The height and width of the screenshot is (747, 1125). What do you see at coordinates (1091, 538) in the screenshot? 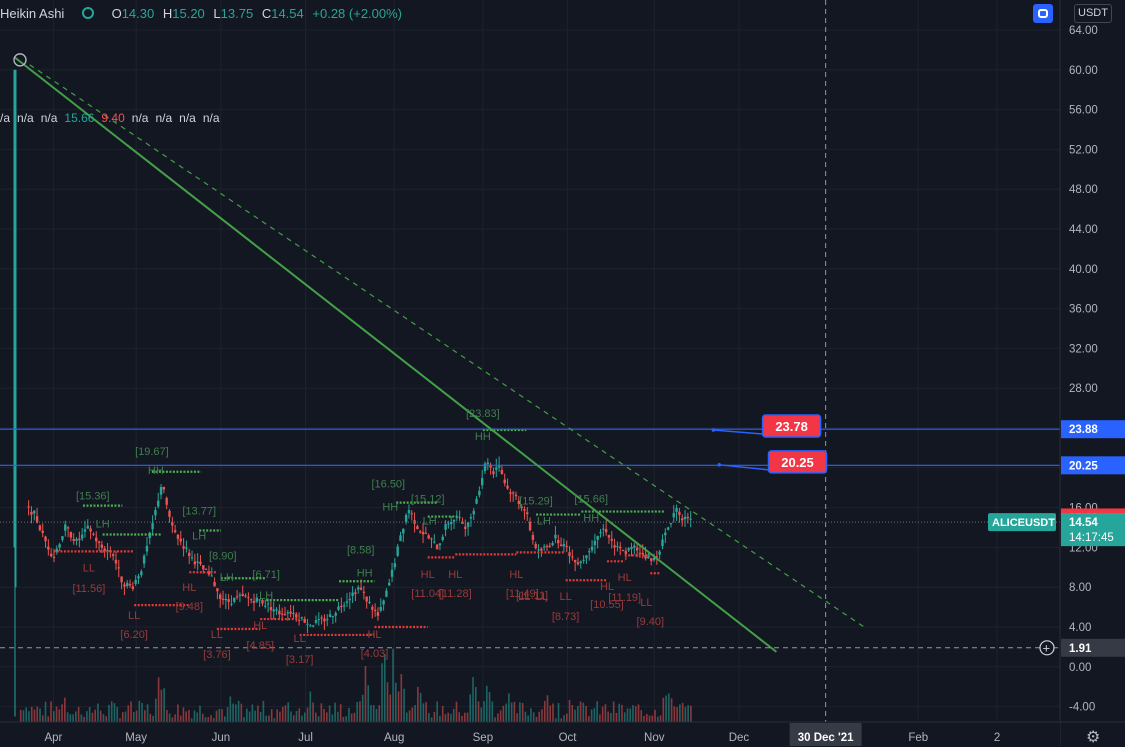
I see `countdown-text: 14:17:45` at bounding box center [1091, 538].